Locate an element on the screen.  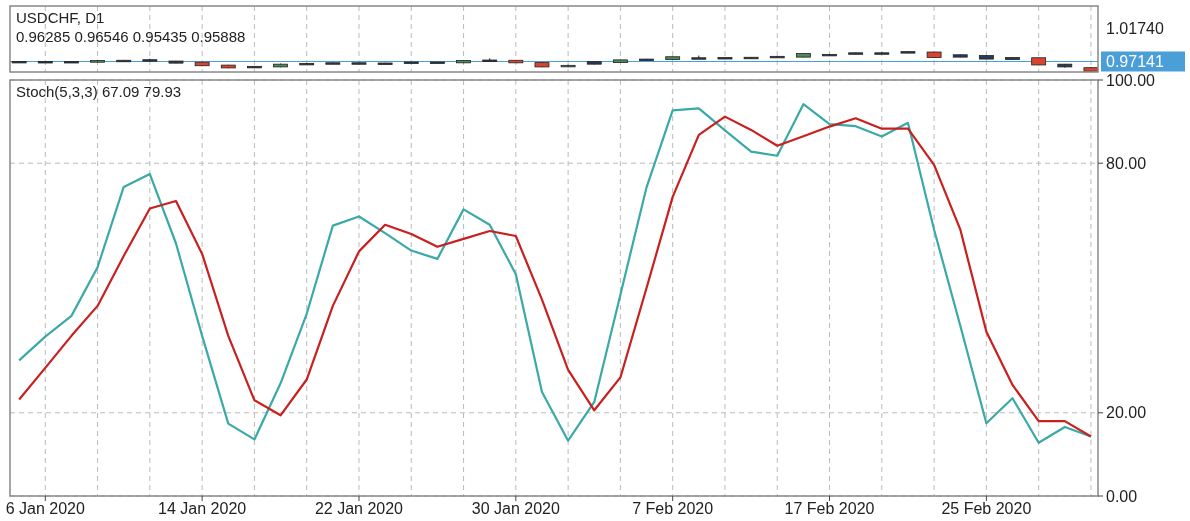
x-tick-label: 14 Jan 2020 is located at coordinates (202, 508).